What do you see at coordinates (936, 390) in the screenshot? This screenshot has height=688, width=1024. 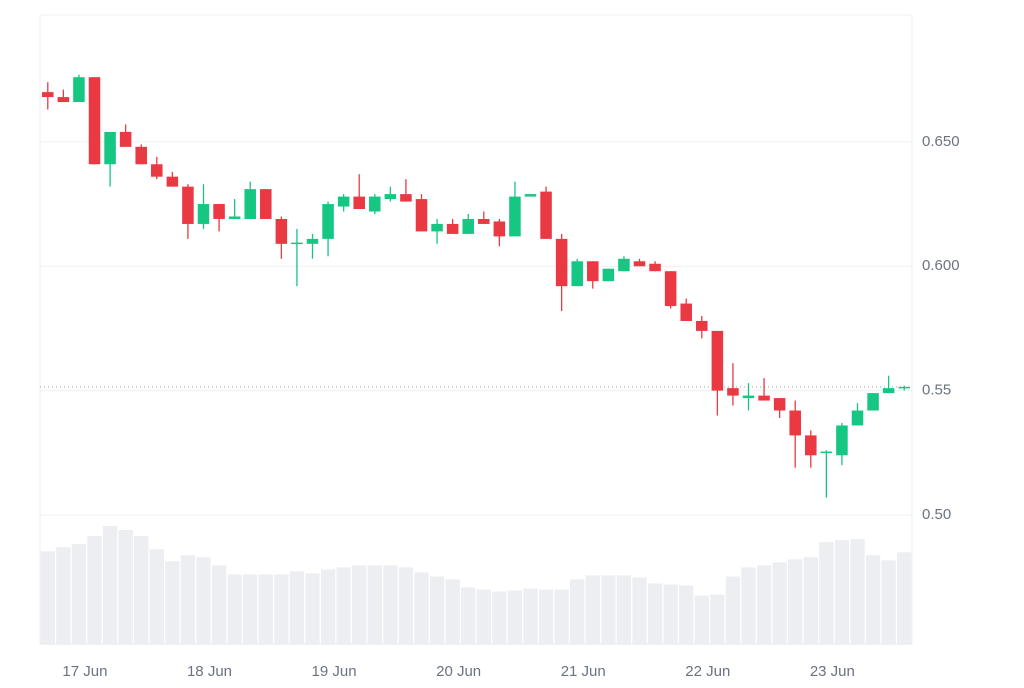 I see `y-tick-label: 0.55` at bounding box center [936, 390].